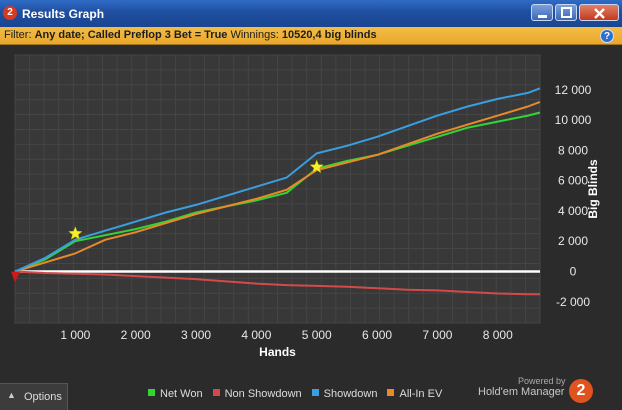 Image resolution: width=622 pixels, height=410 pixels. Describe the element at coordinates (43, 397) in the screenshot. I see `options-label: Options` at that location.